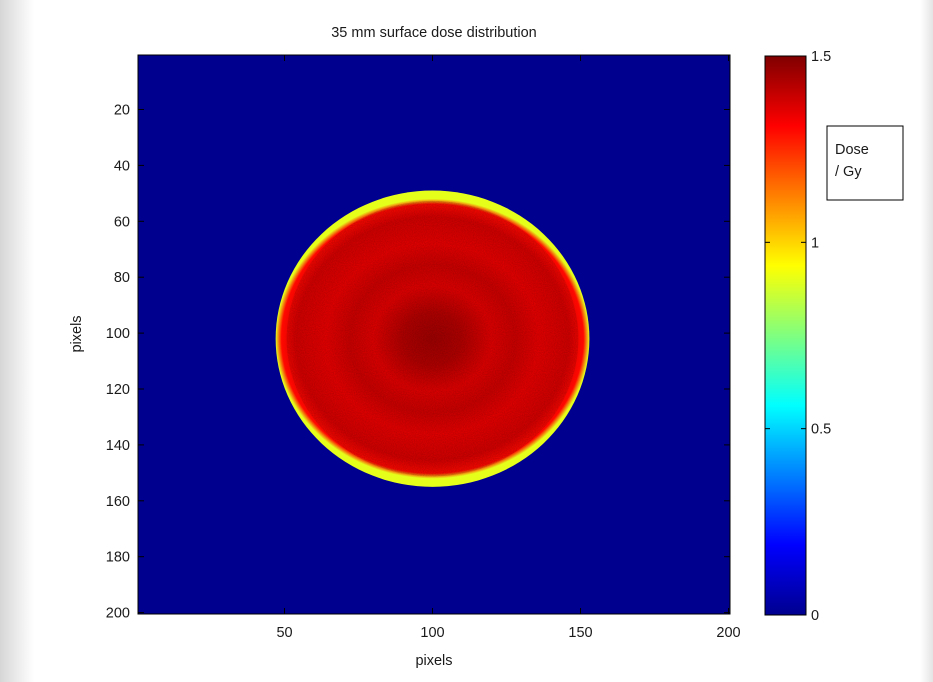 Image resolution: width=933 pixels, height=682 pixels. What do you see at coordinates (865, 163) in the screenshot?
I see `colorbar-unit-box: Dose / Gy` at bounding box center [865, 163].